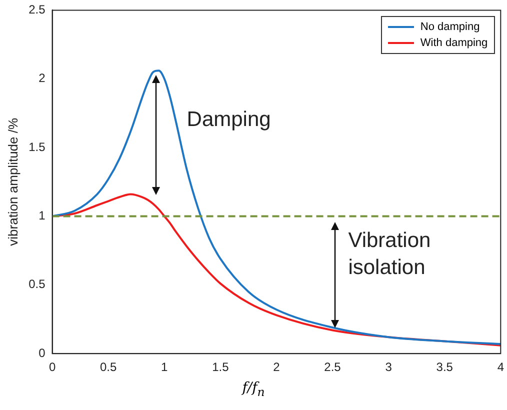 This screenshot has width=507, height=410. Describe the element at coordinates (390, 254) in the screenshot. I see `annotation: Vibration isolation` at that location.